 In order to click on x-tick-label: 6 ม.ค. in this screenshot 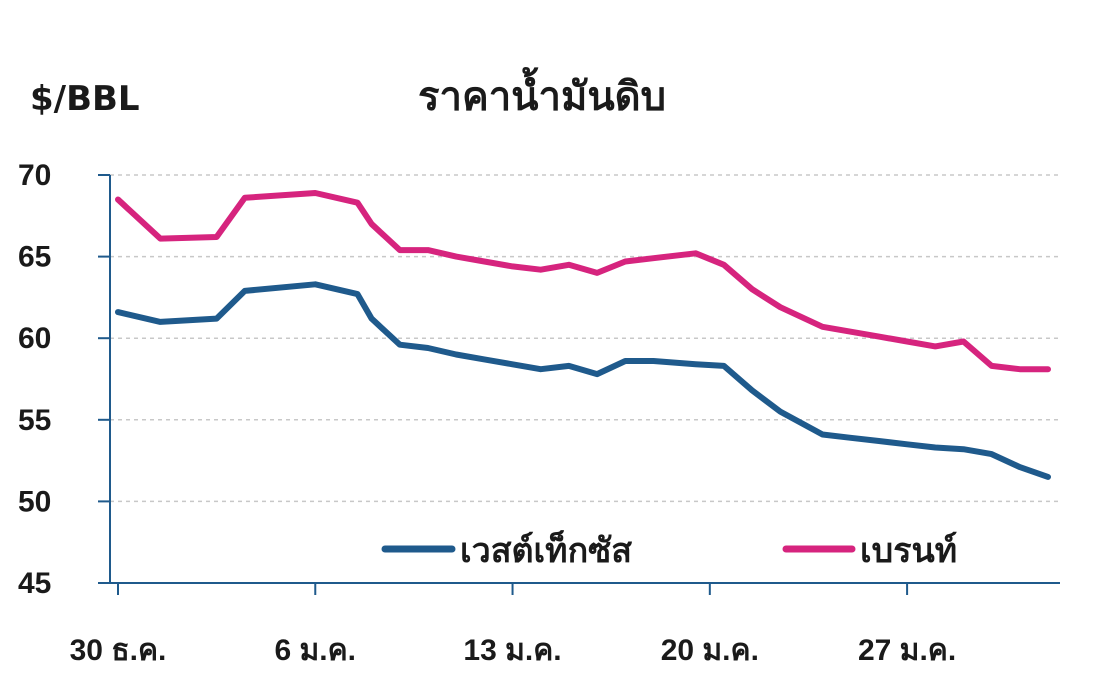, I will do `click(315, 650)`.